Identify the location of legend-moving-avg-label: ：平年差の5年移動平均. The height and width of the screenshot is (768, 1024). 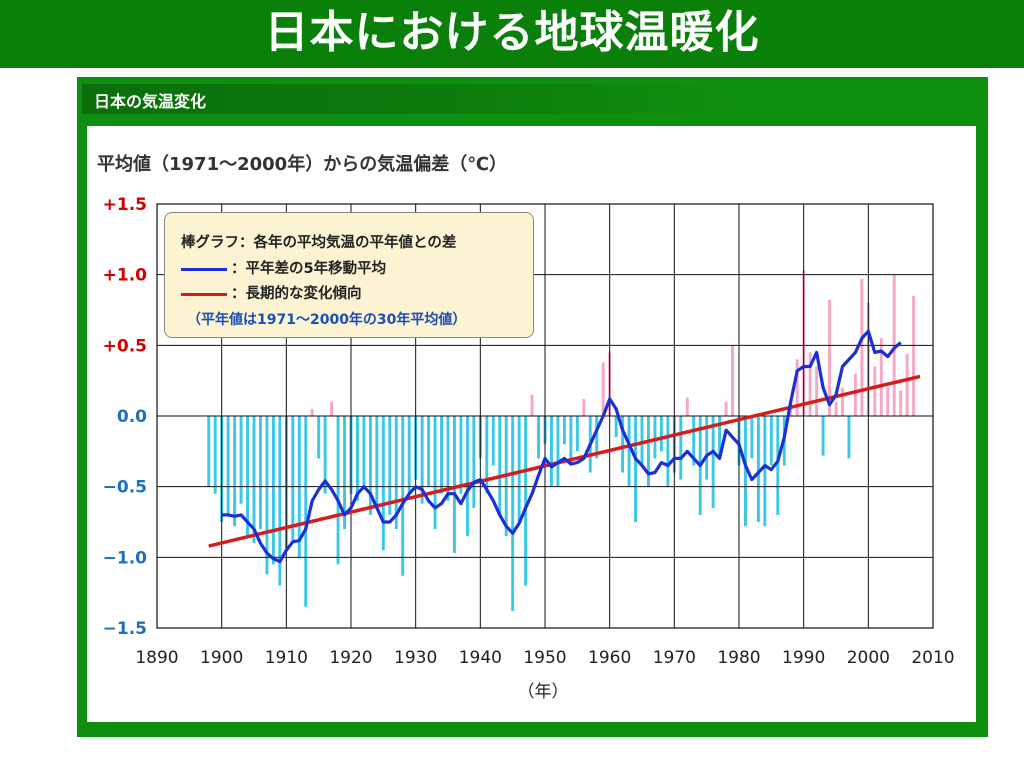
(309, 269).